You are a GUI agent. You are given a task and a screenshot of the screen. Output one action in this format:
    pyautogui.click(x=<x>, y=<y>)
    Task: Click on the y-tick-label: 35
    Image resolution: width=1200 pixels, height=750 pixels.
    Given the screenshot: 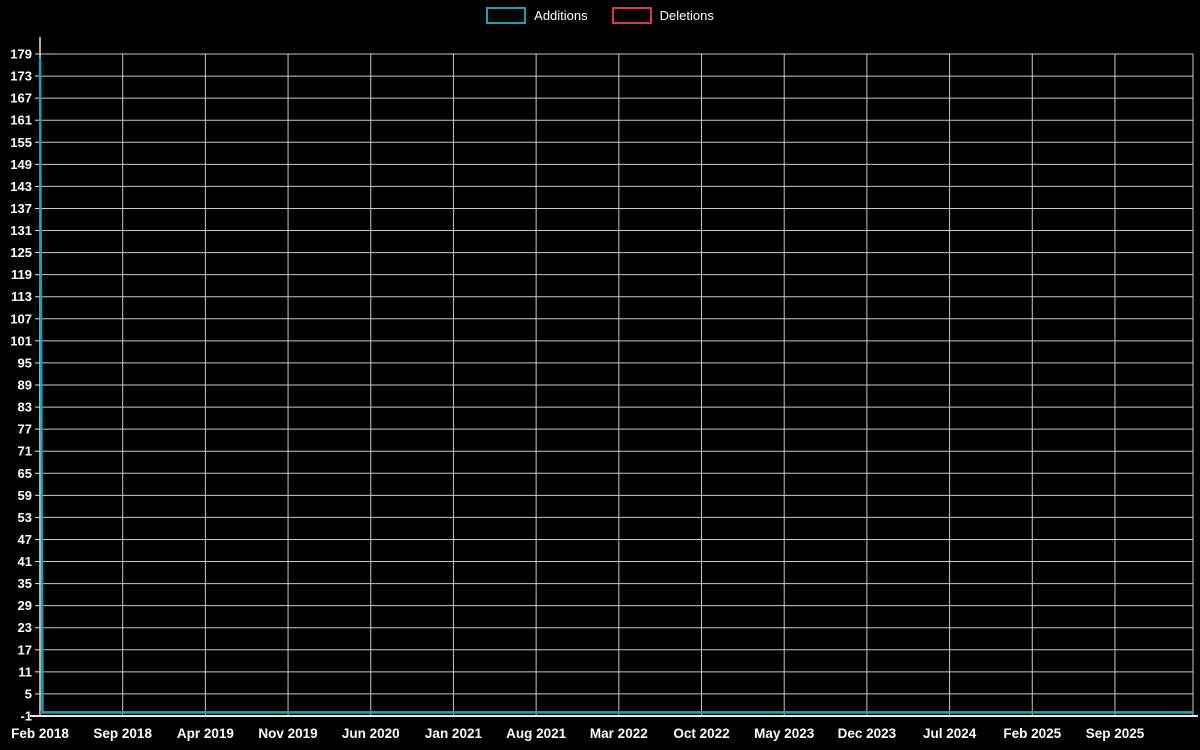 What is the action you would take?
    pyautogui.click(x=25, y=583)
    